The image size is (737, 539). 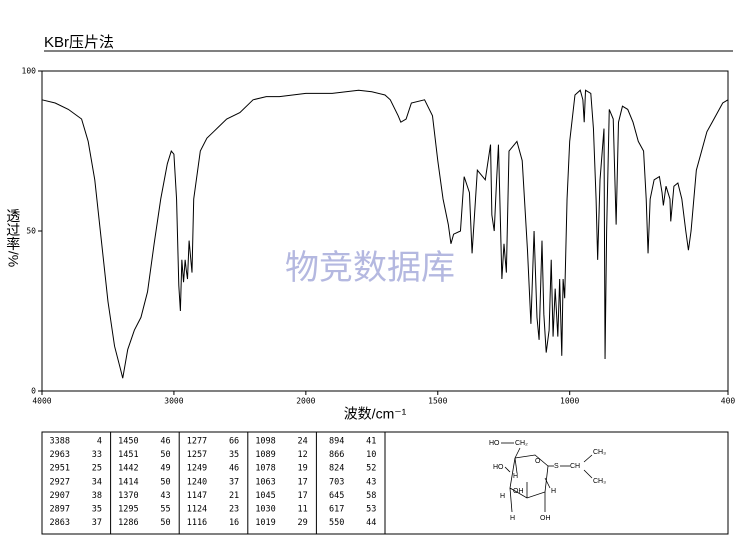 What do you see at coordinates (371, 523) in the screenshot?
I see `table-cell: 44` at bounding box center [371, 523].